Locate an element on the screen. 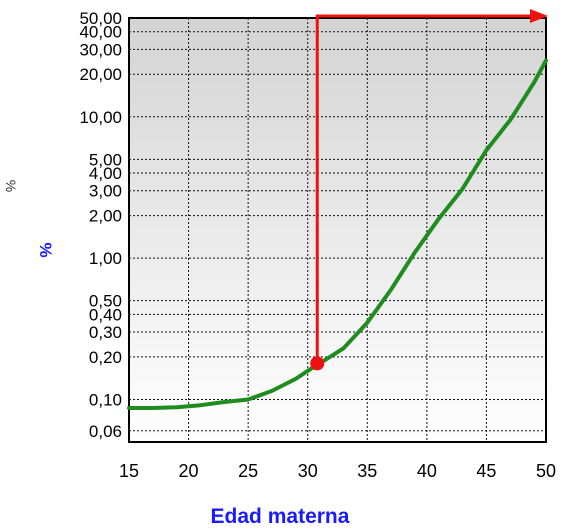 This screenshot has width=563, height=531. x-tick-label: 45 is located at coordinates (486, 471).